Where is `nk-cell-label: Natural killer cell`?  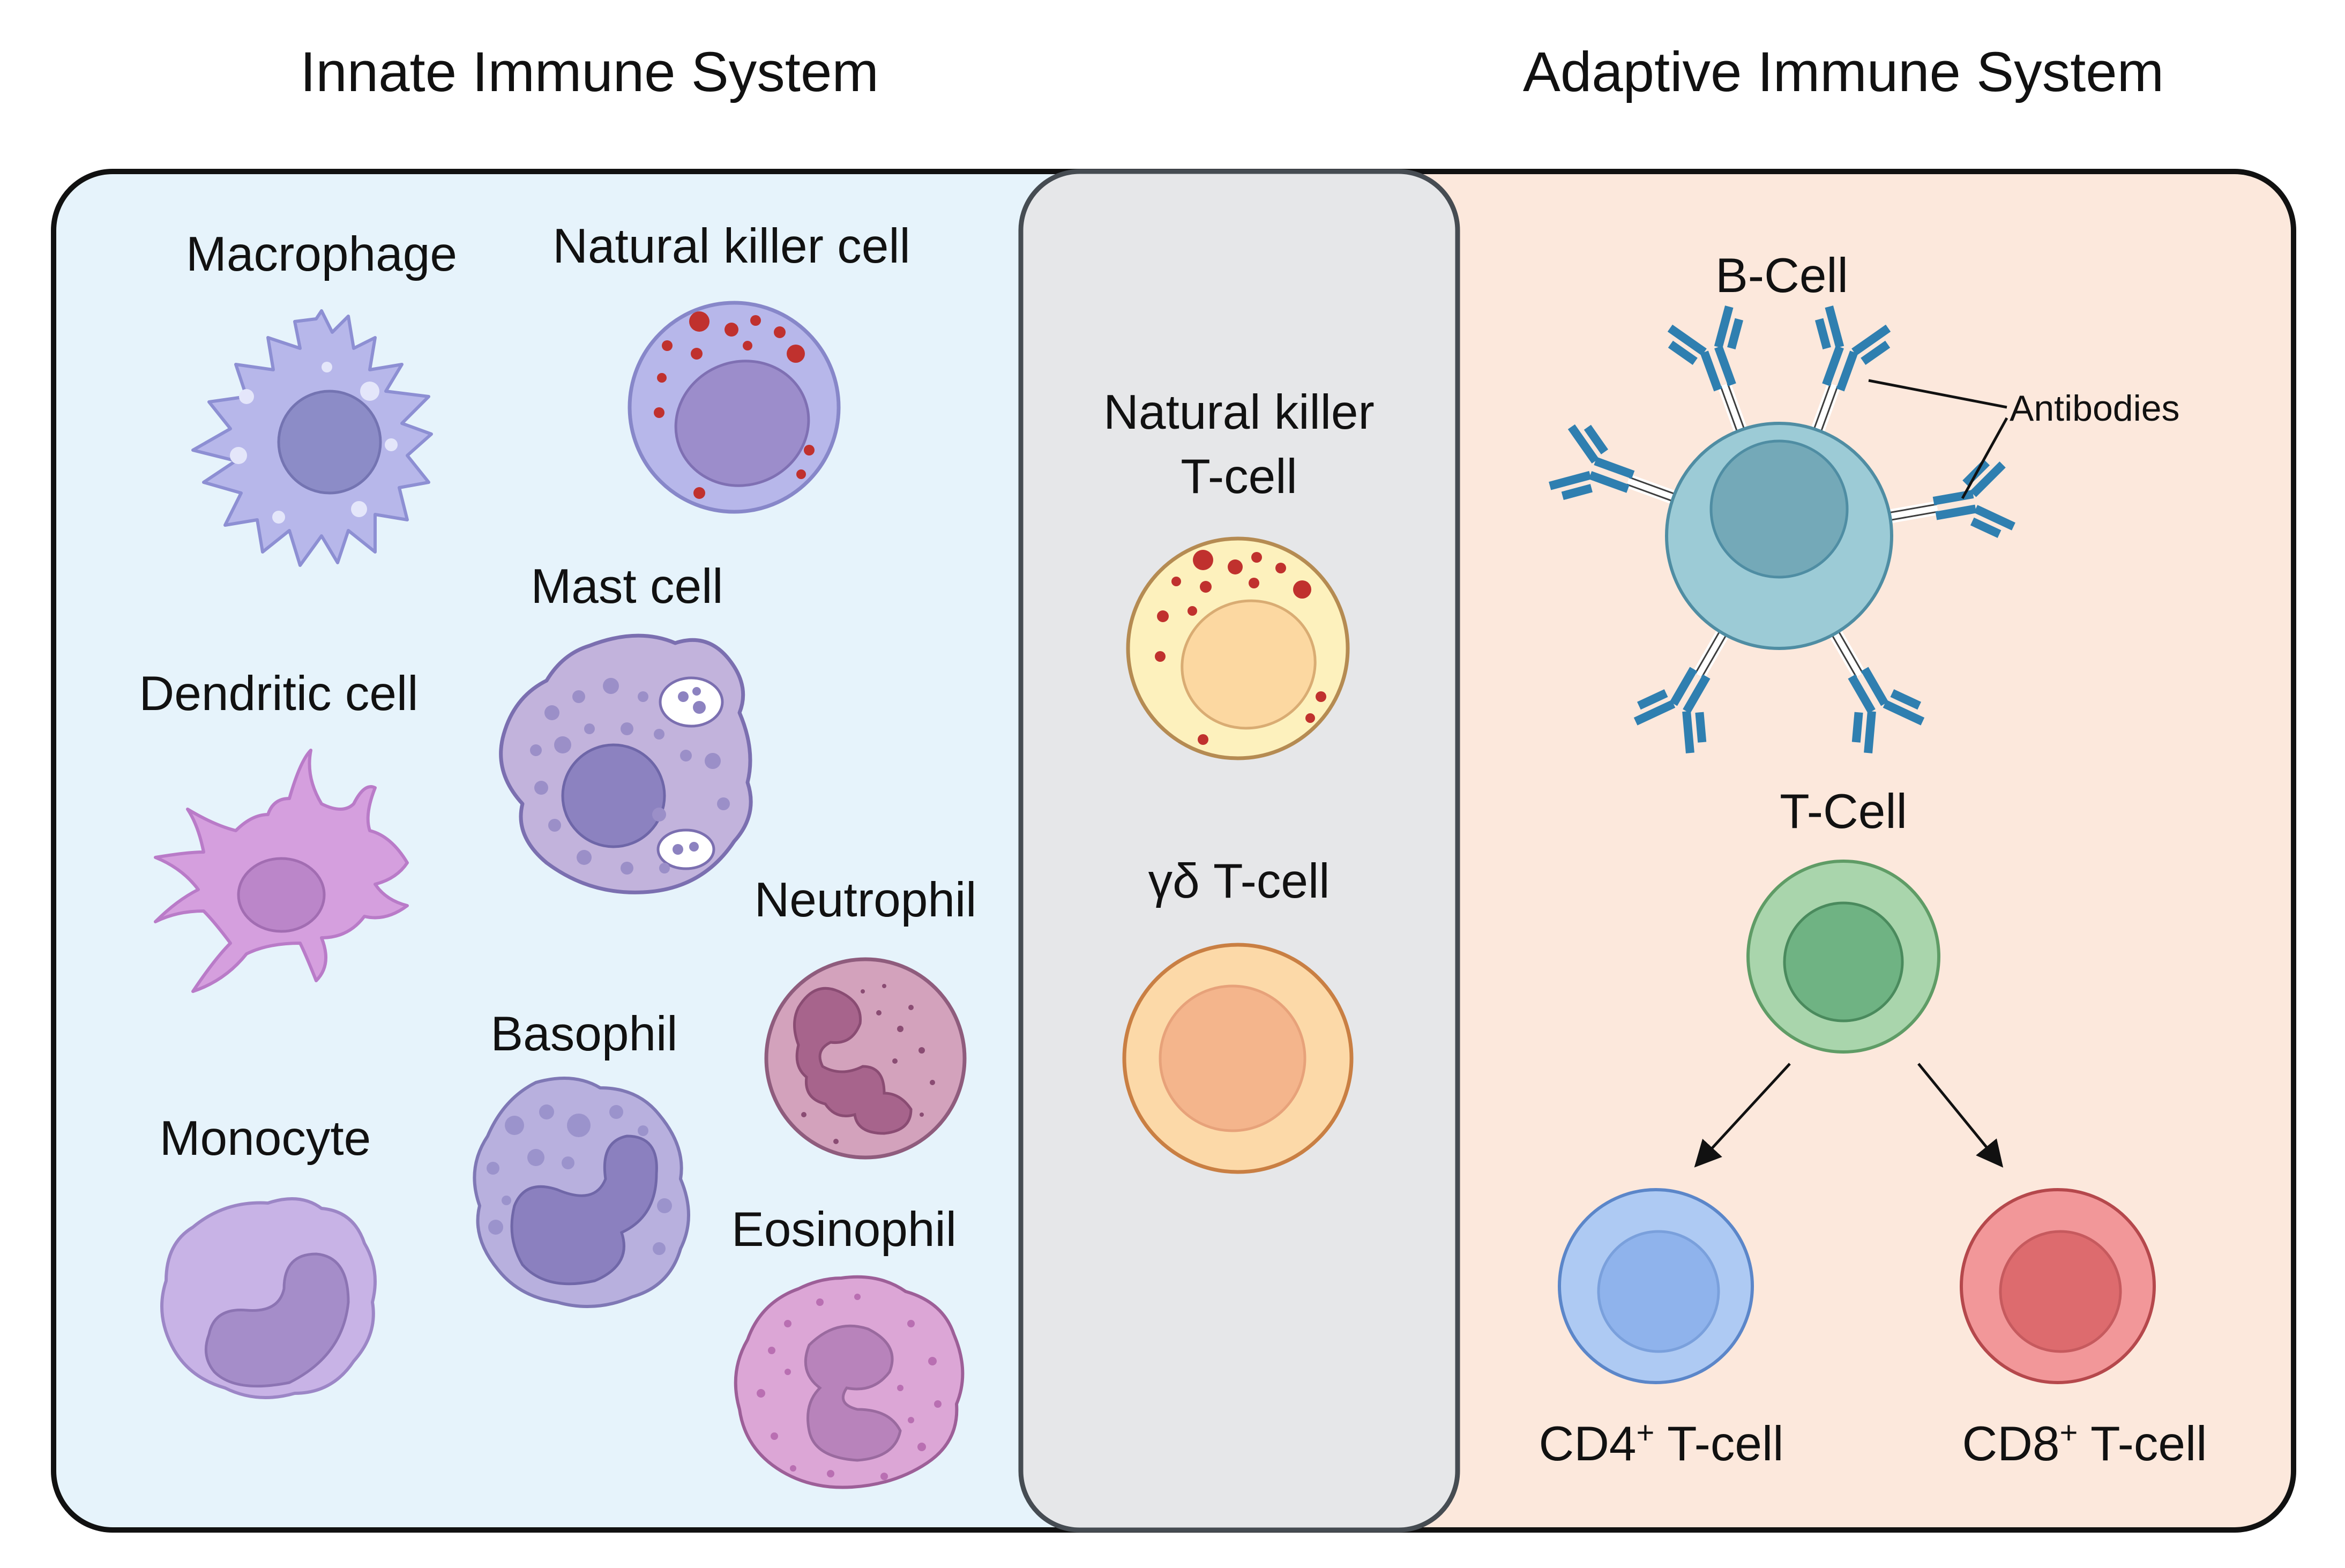 nk-cell-label: Natural killer cell is located at coordinates (731, 246).